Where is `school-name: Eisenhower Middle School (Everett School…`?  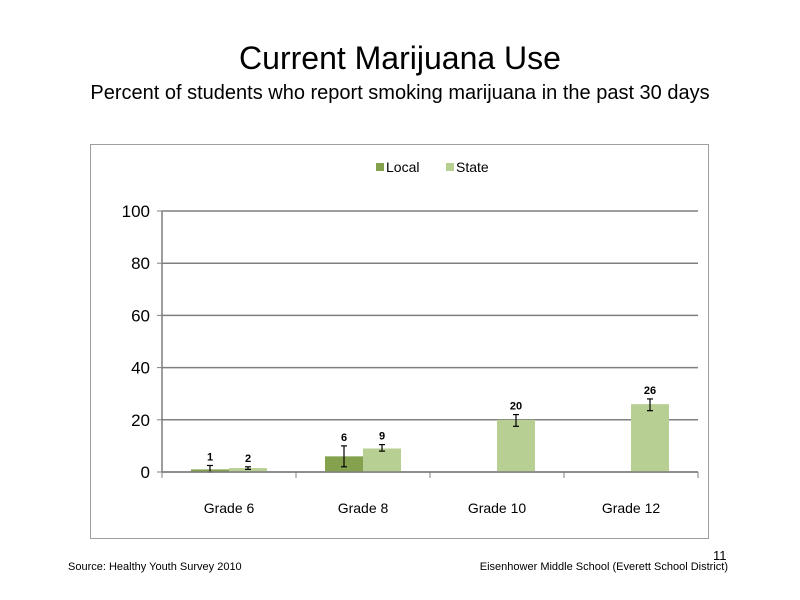 school-name: Eisenhower Middle School (Everett School… is located at coordinates (603, 567).